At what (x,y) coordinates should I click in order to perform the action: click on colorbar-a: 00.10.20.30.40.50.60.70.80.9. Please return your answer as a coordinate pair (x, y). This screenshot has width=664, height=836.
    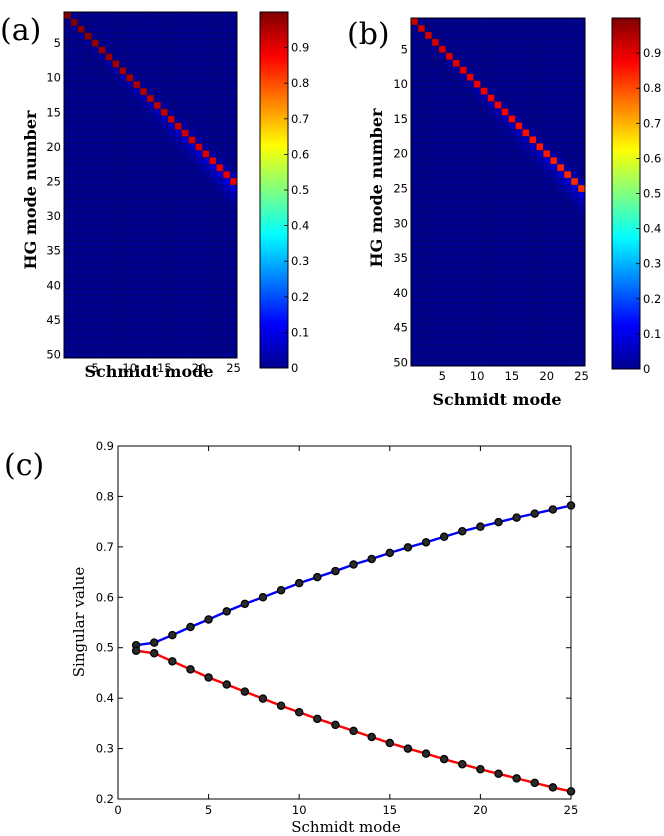
    Looking at the image, I should click on (284, 193).